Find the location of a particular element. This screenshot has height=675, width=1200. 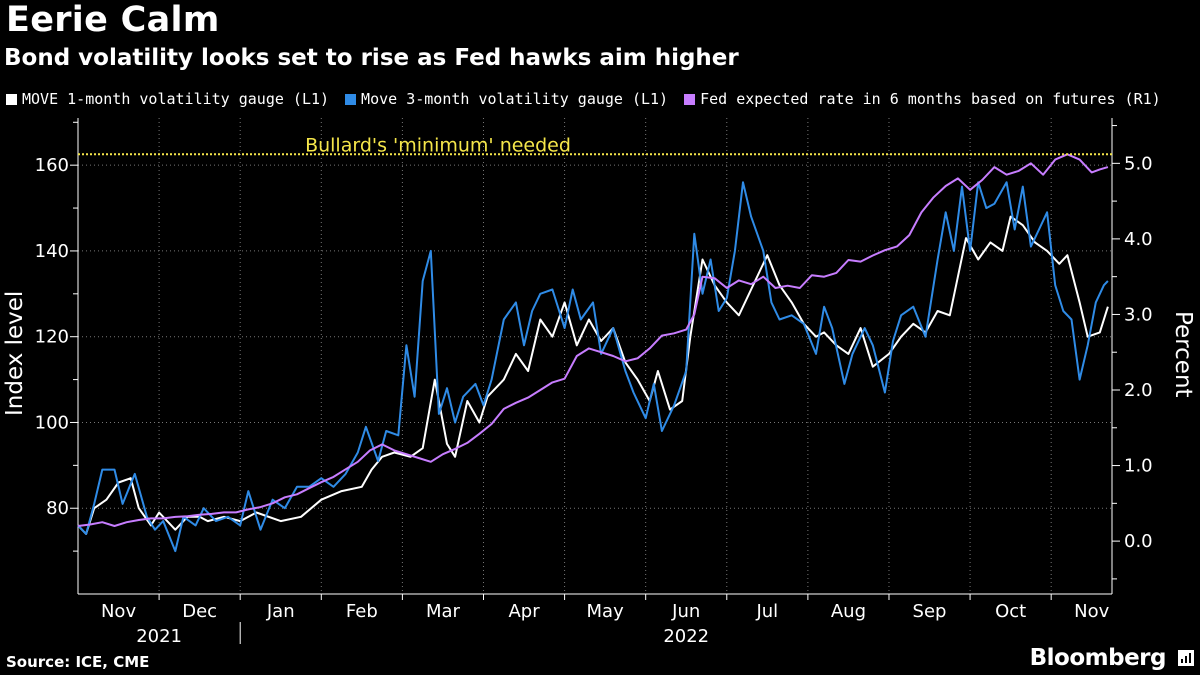

x-tick-label: May is located at coordinates (606, 611).